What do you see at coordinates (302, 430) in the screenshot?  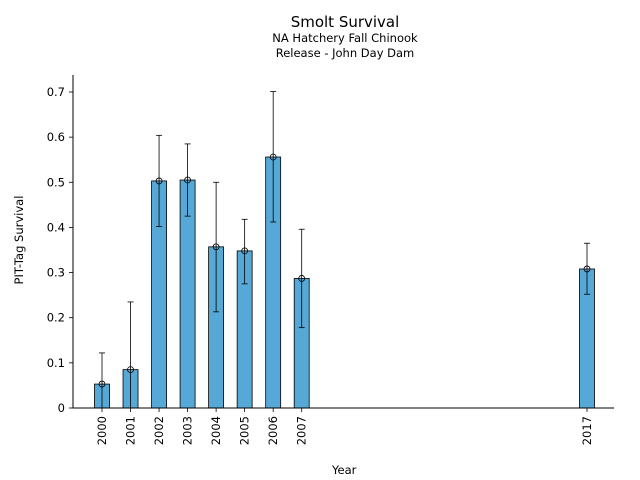 I see `x-tick-label-2007: 2007` at bounding box center [302, 430].